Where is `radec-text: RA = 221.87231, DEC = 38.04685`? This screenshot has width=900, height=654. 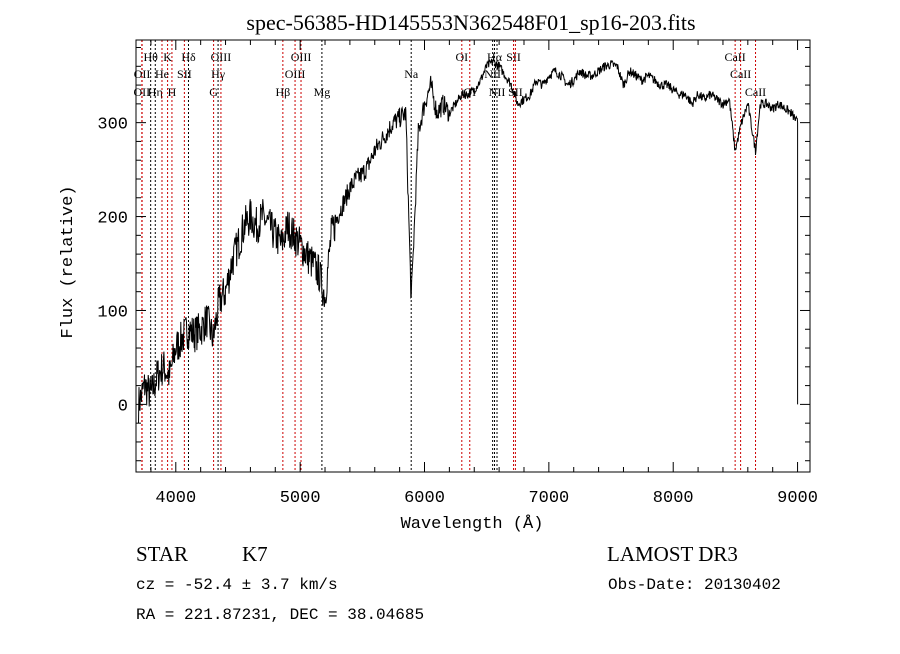
radec-text: RA = 221.87231, DEC = 38.04685 is located at coordinates (280, 615).